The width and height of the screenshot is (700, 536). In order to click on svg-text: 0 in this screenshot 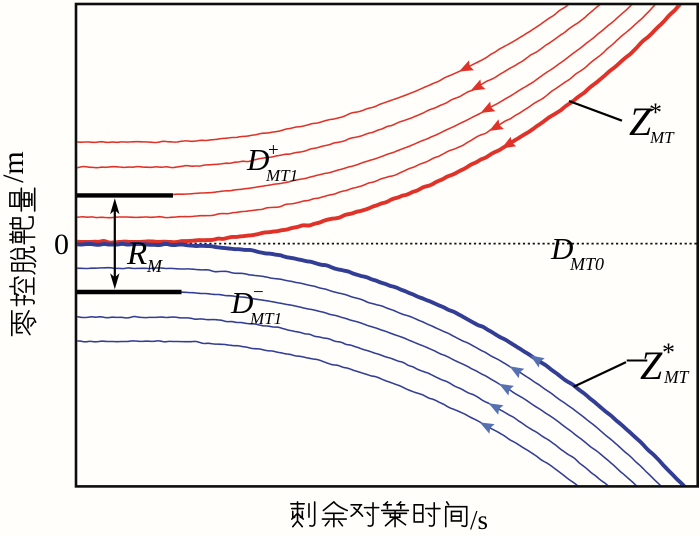, I will do `click(61, 244)`.